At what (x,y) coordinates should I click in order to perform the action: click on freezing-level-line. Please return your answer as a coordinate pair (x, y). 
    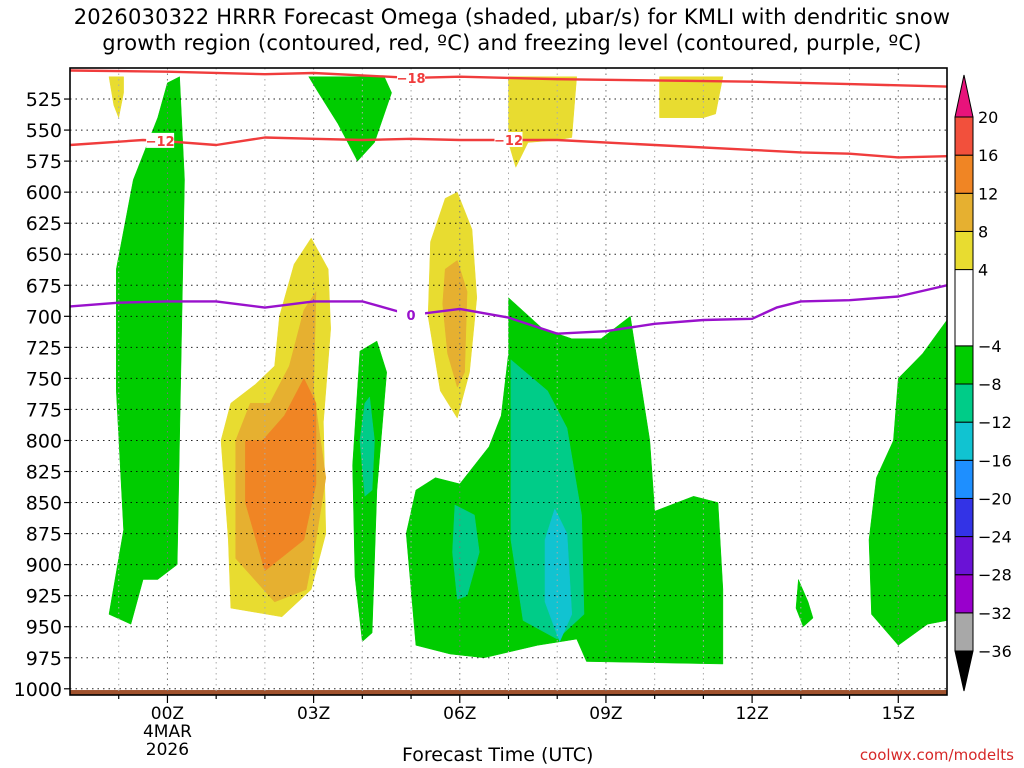
    Looking at the image, I should click on (508, 309).